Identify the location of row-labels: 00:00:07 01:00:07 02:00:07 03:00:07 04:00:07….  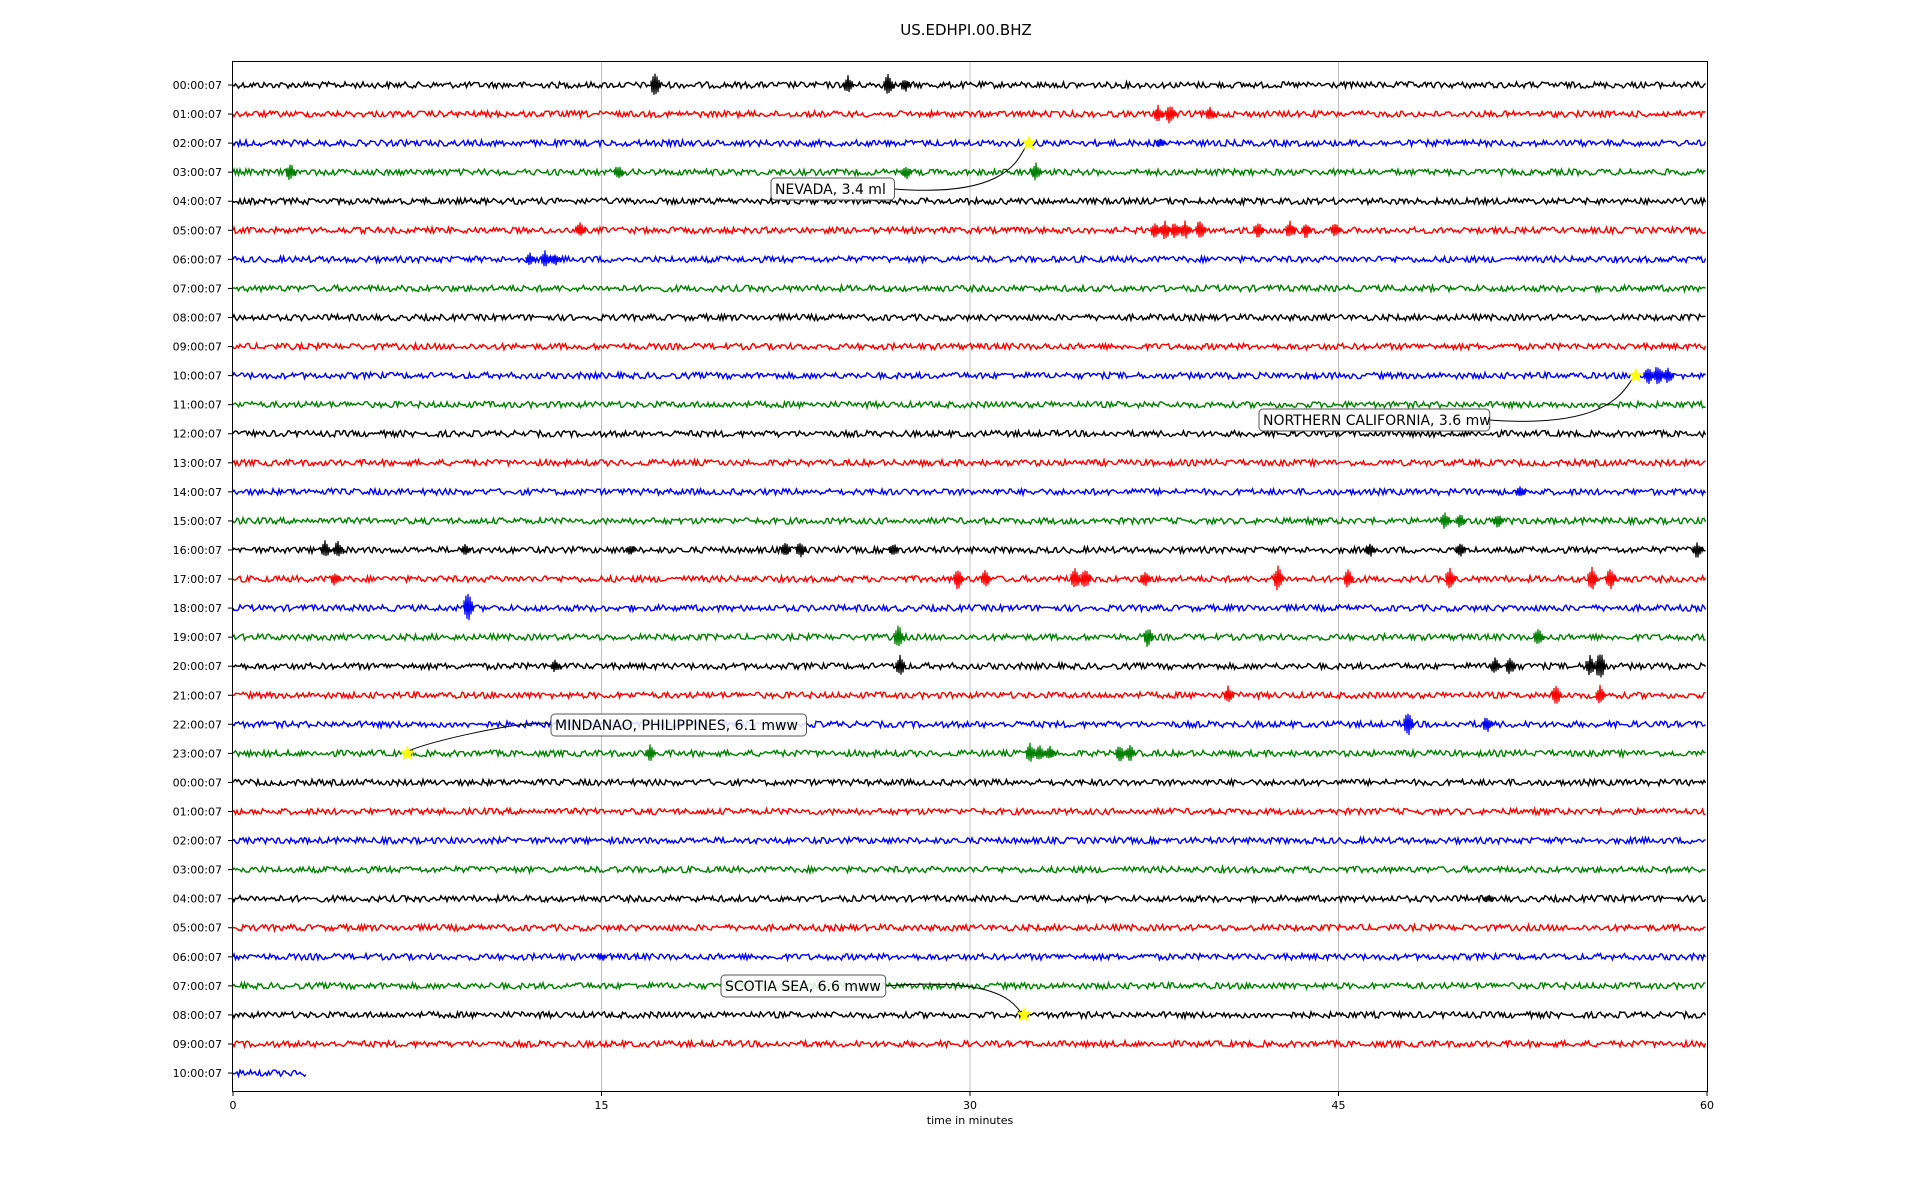
(203, 579).